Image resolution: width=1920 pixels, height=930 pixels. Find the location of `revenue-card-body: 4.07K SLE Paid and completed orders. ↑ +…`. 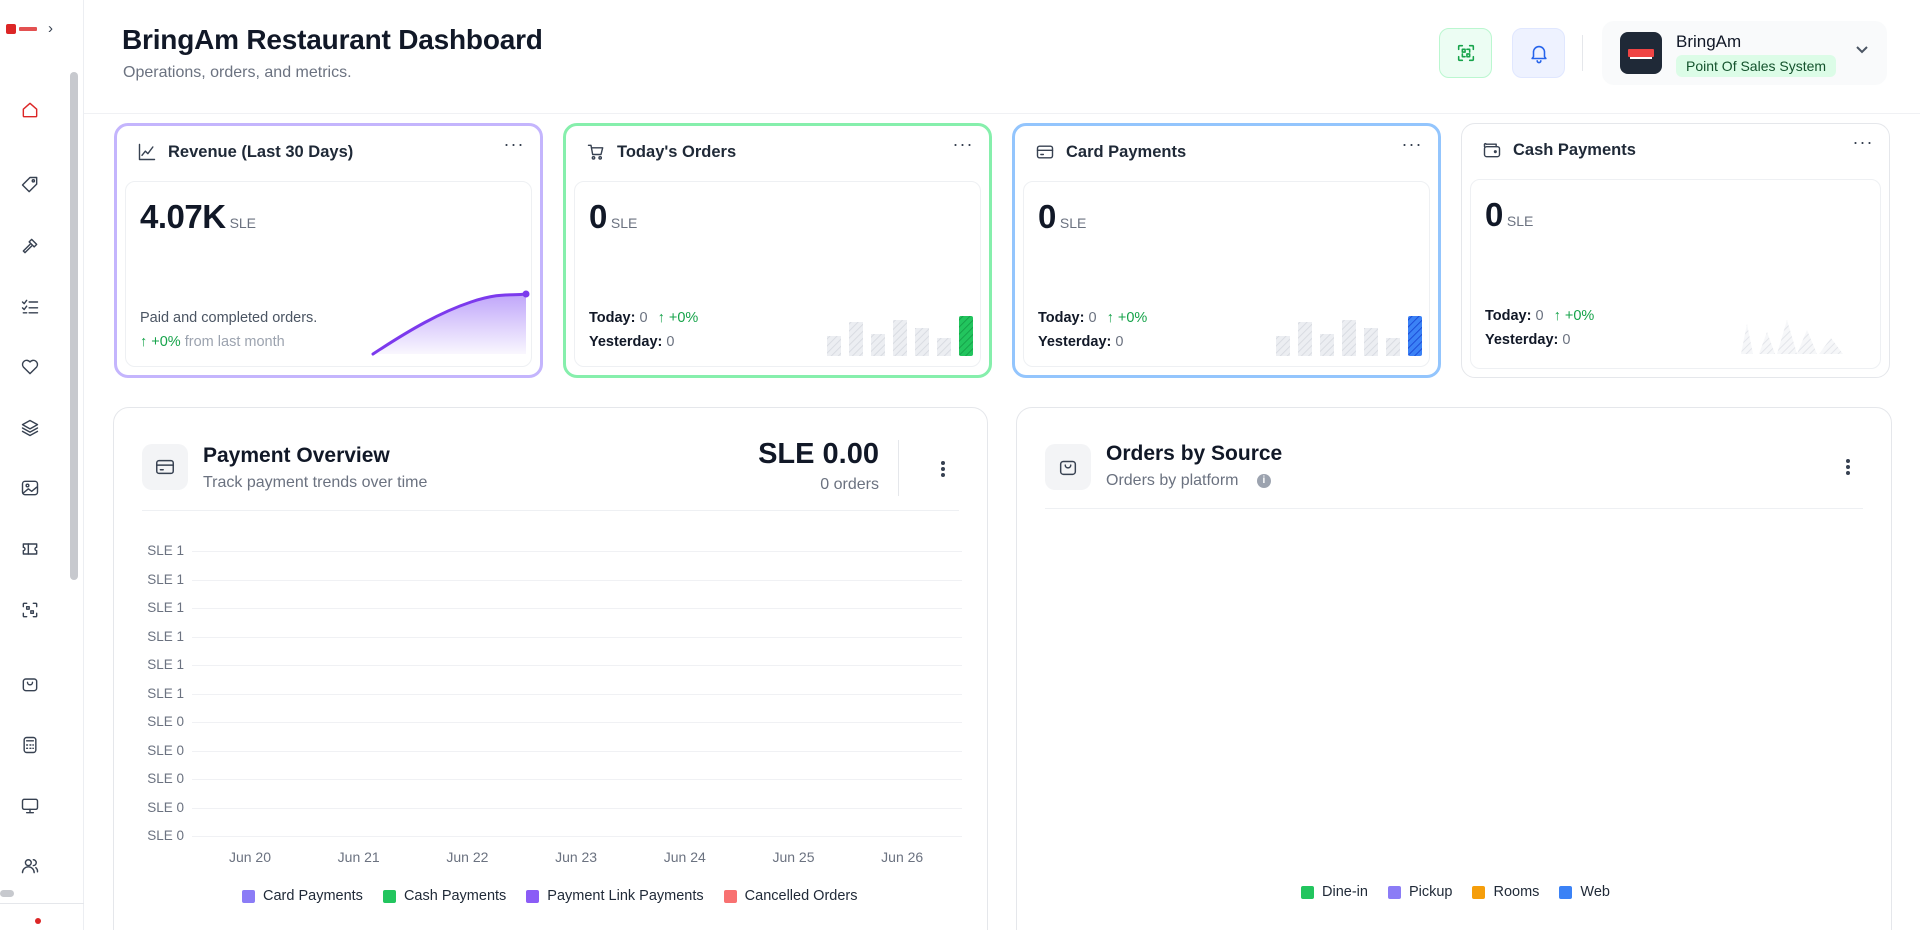

revenue-card-body: 4.07K SLE Paid and completed orders. ↑ +… is located at coordinates (328, 274).